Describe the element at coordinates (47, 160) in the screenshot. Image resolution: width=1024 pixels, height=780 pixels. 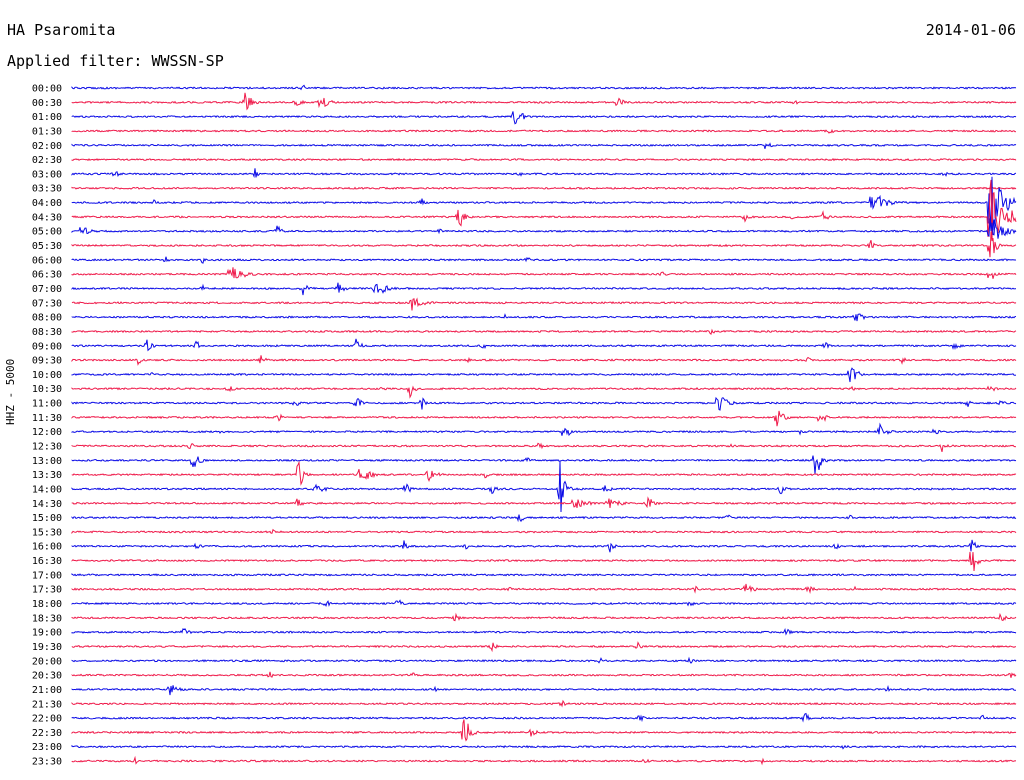
I see `trace-time-label: 02:30` at that location.